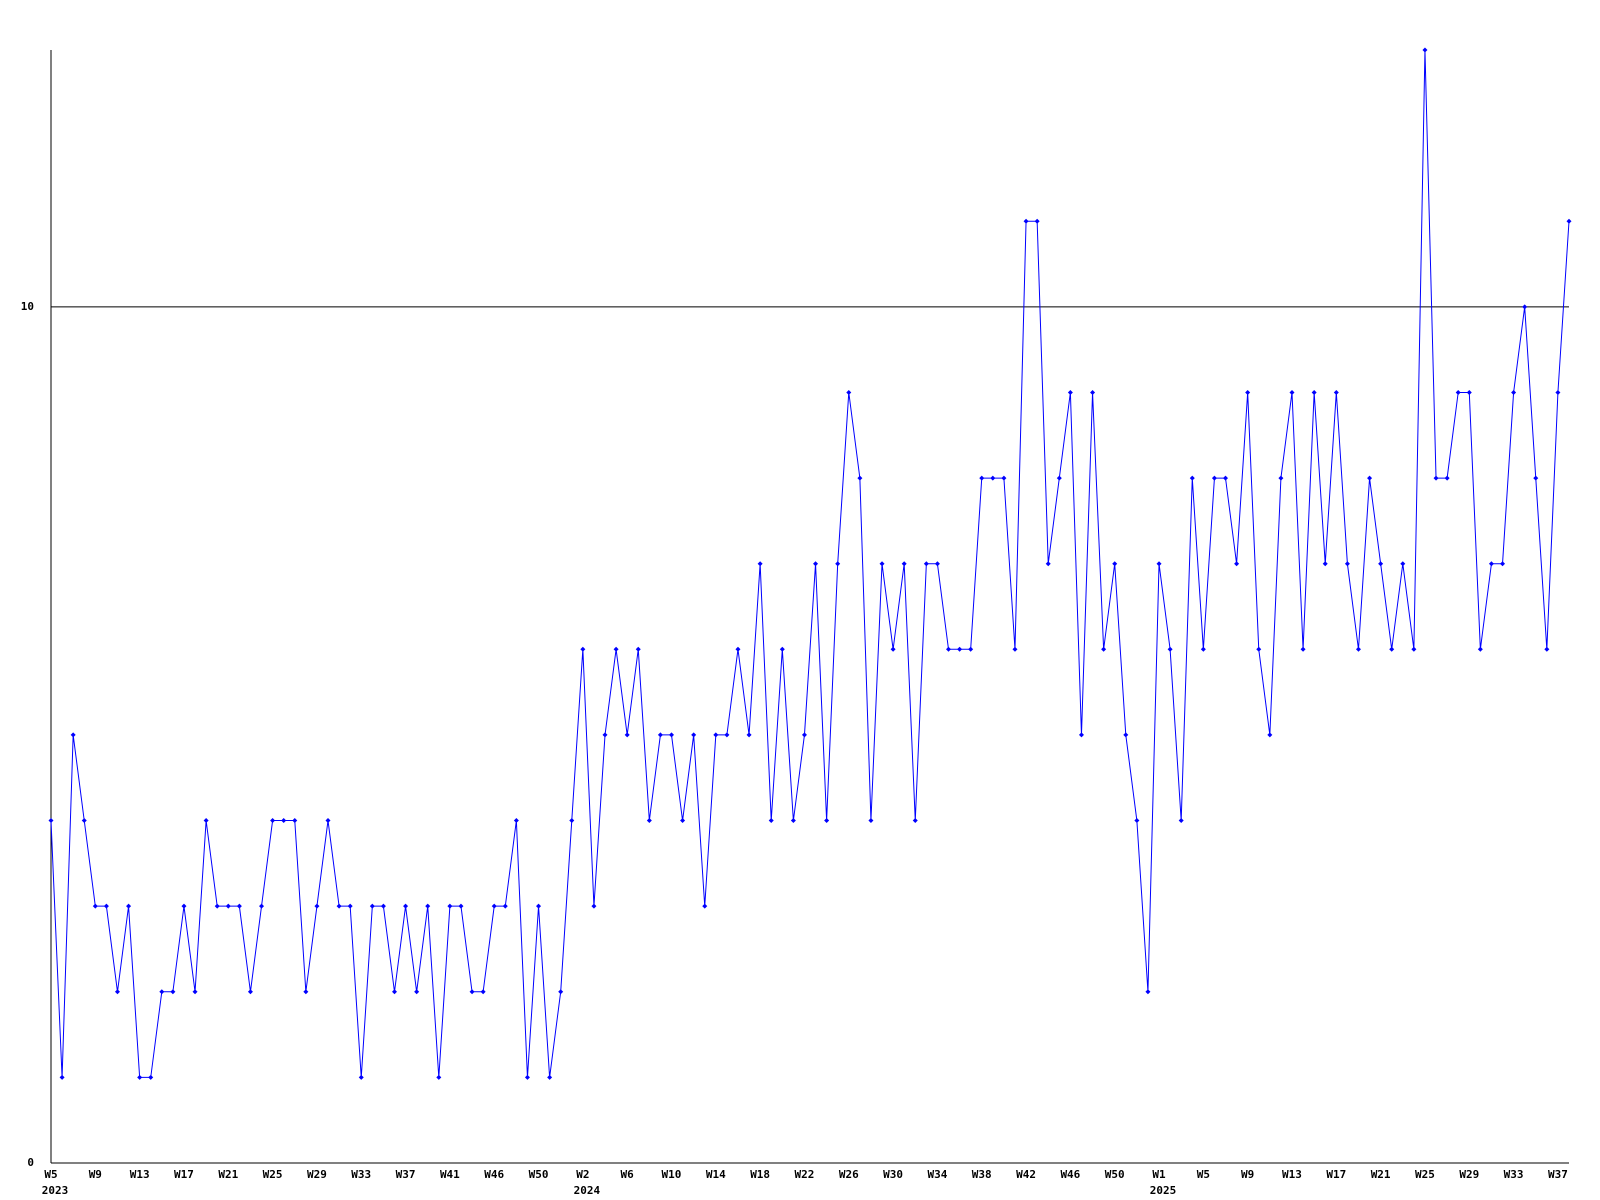 Image resolution: width=1600 pixels, height=1200 pixels. I want to click on x-tick-label: W18, so click(760, 1174).